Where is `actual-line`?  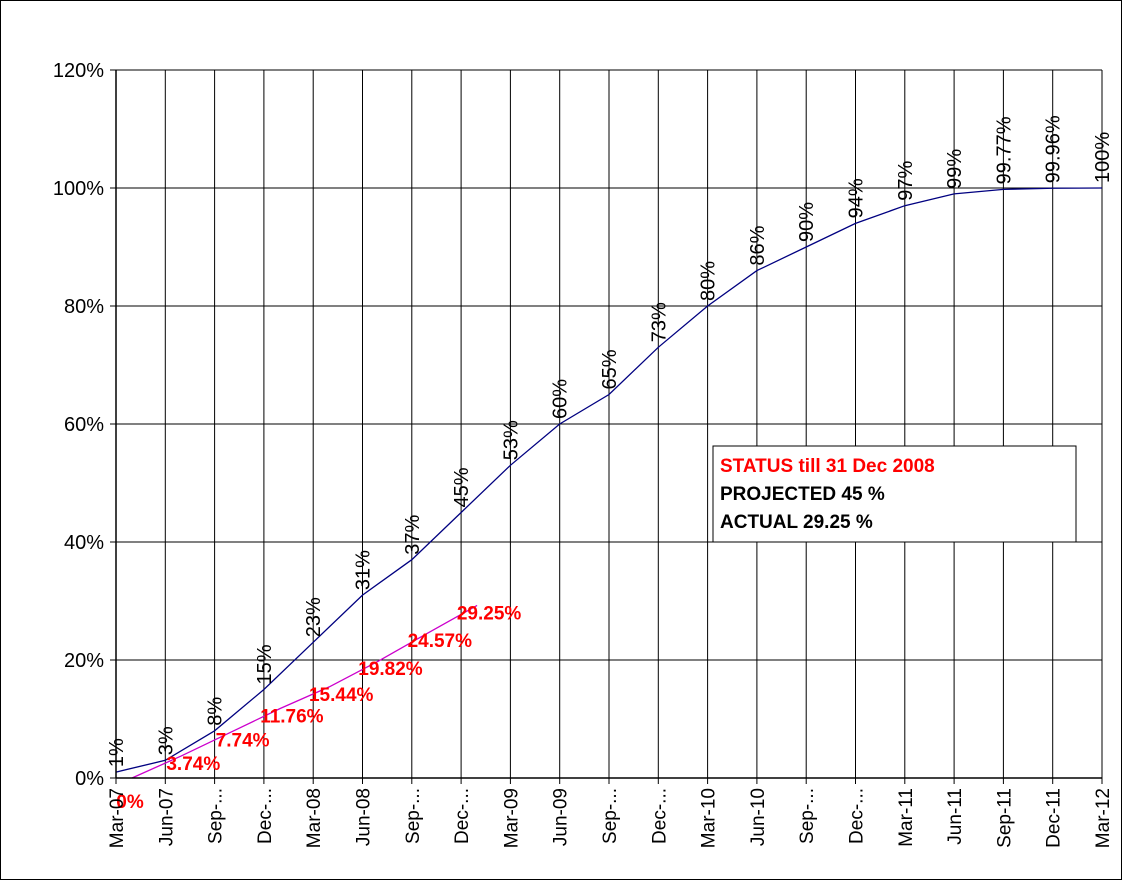
actual-line is located at coordinates (304, 691).